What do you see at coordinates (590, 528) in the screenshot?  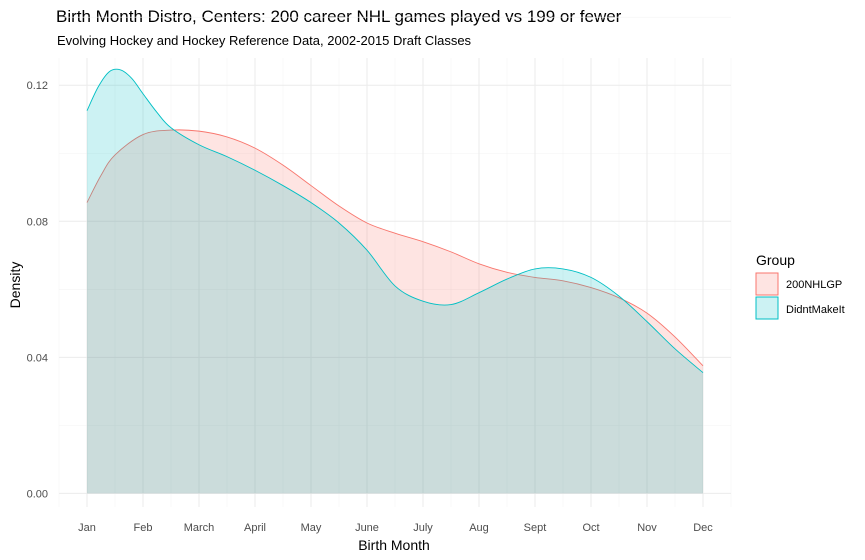 I see `x-tick-label: Oct` at bounding box center [590, 528].